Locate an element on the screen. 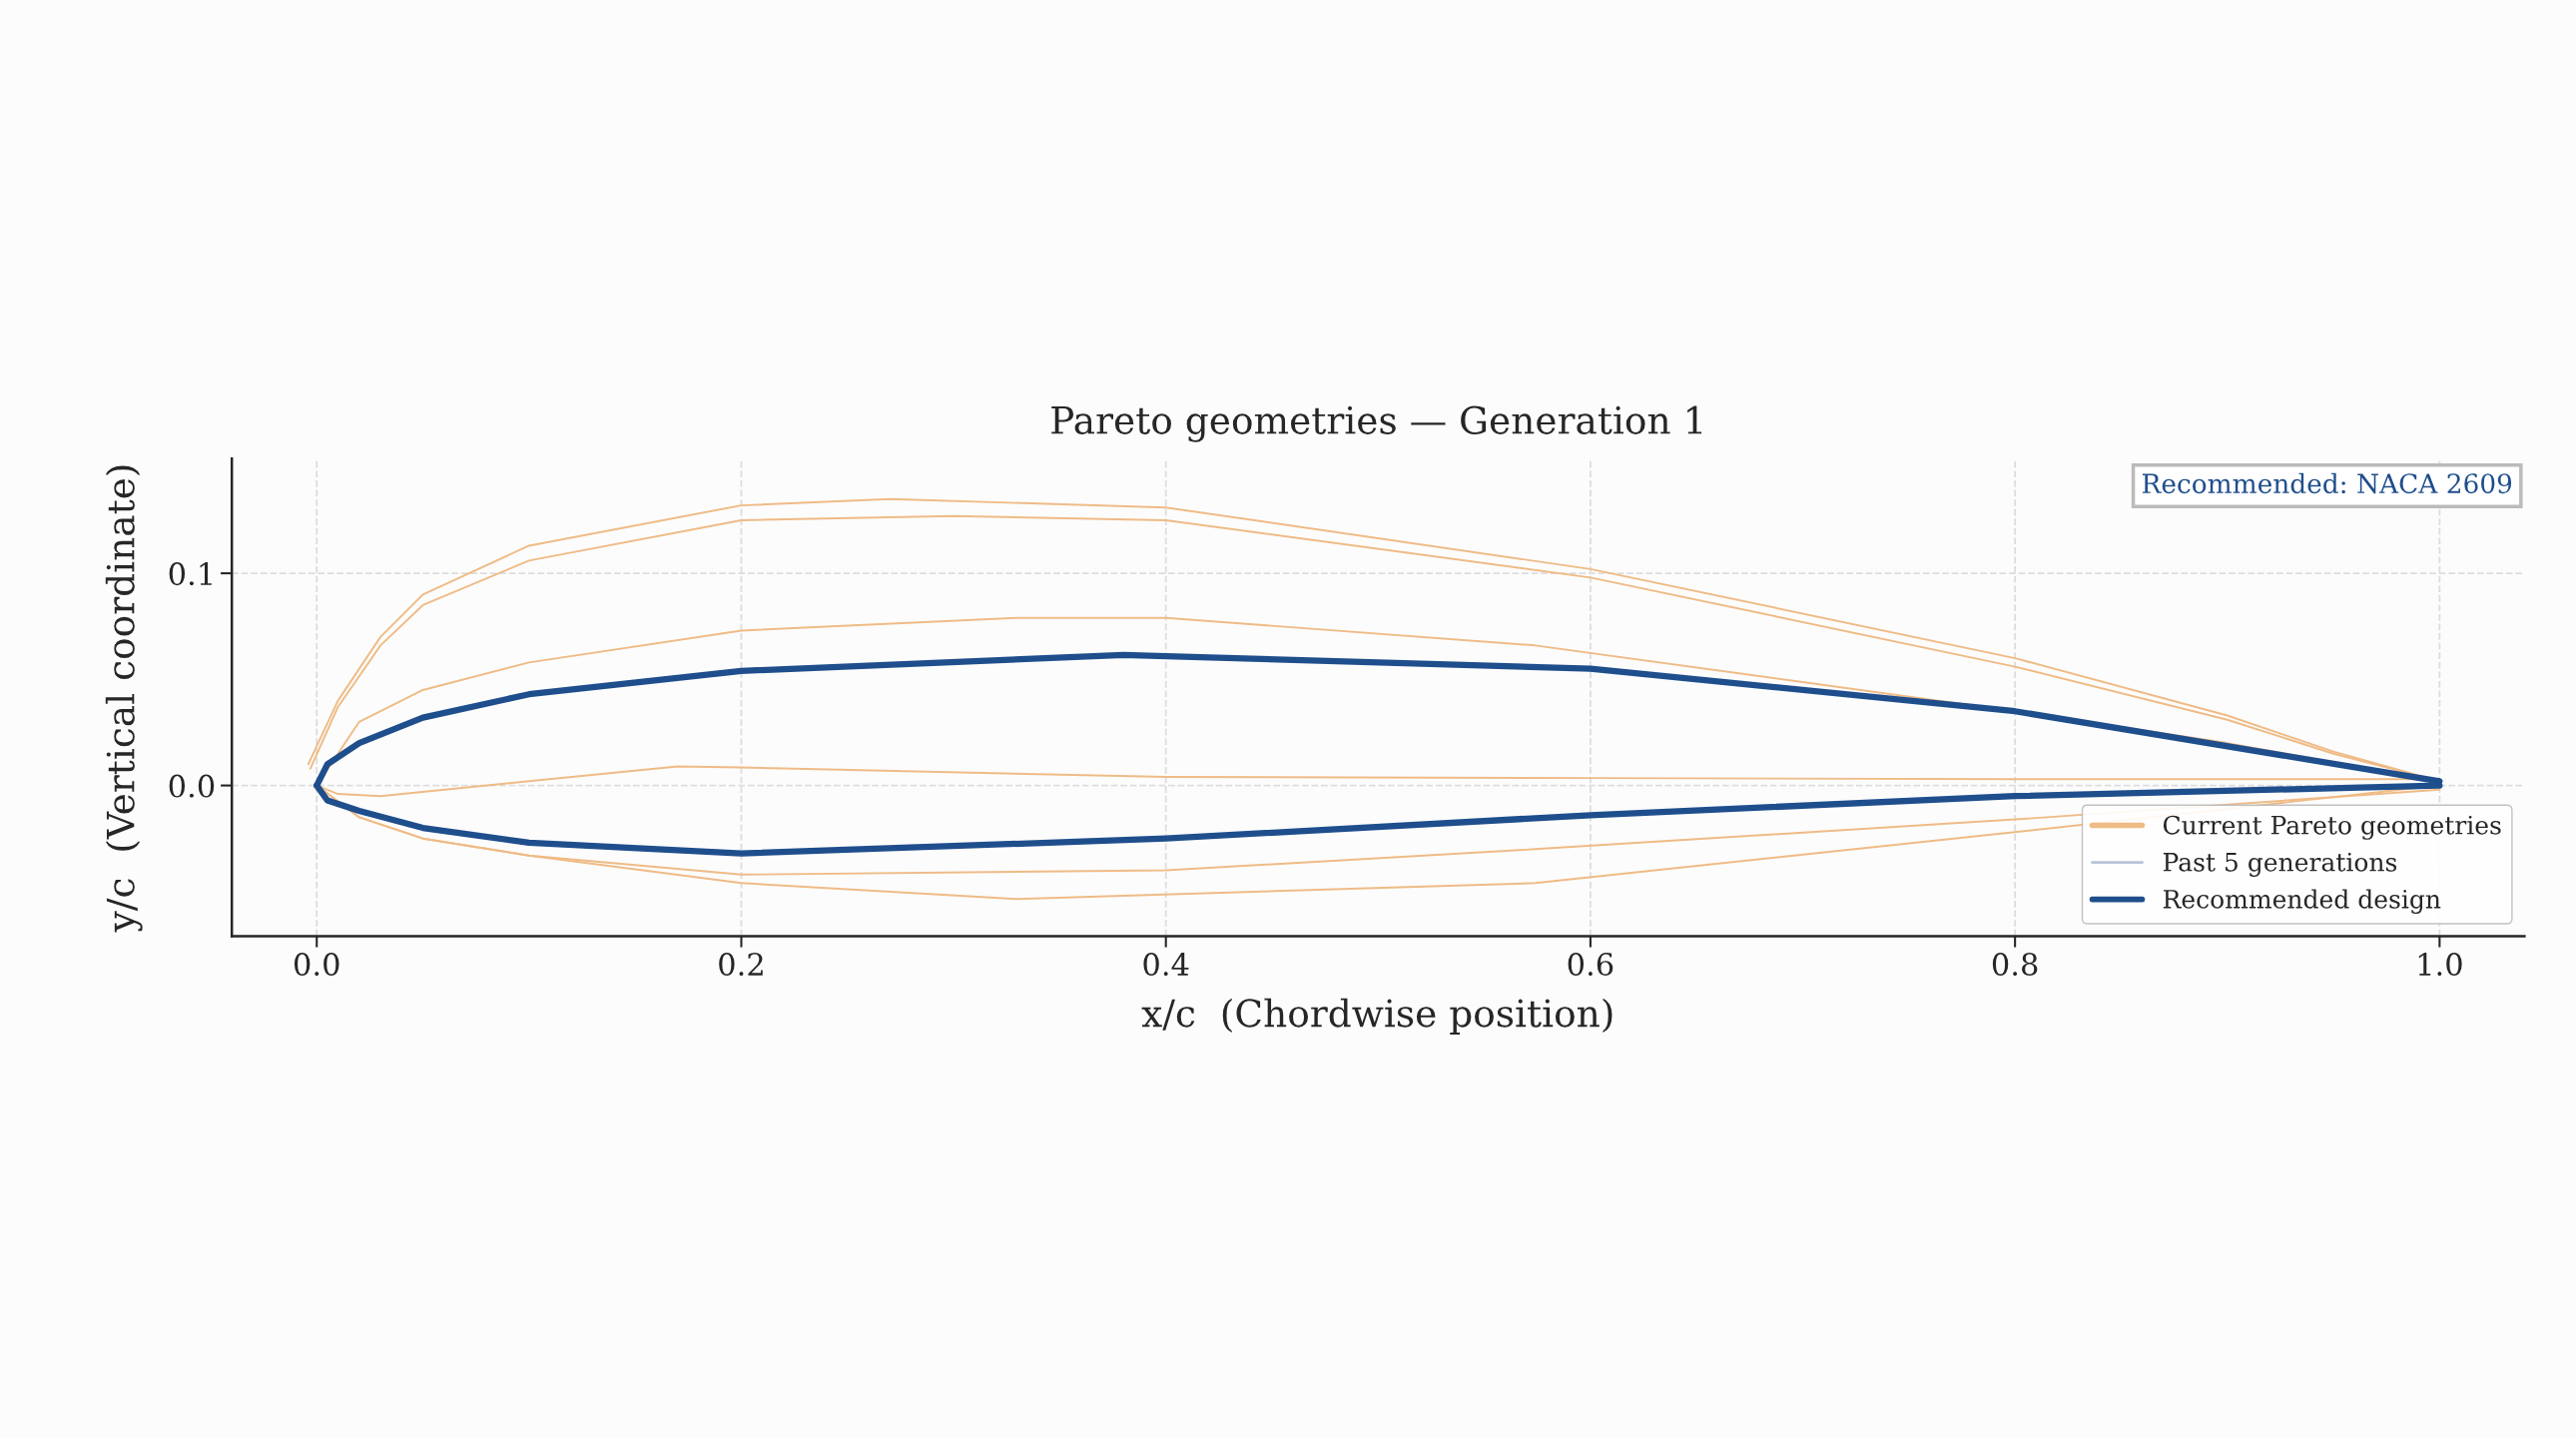 The width and height of the screenshot is (2576, 1438). x-tick-label: 0.4 is located at coordinates (1166, 964).